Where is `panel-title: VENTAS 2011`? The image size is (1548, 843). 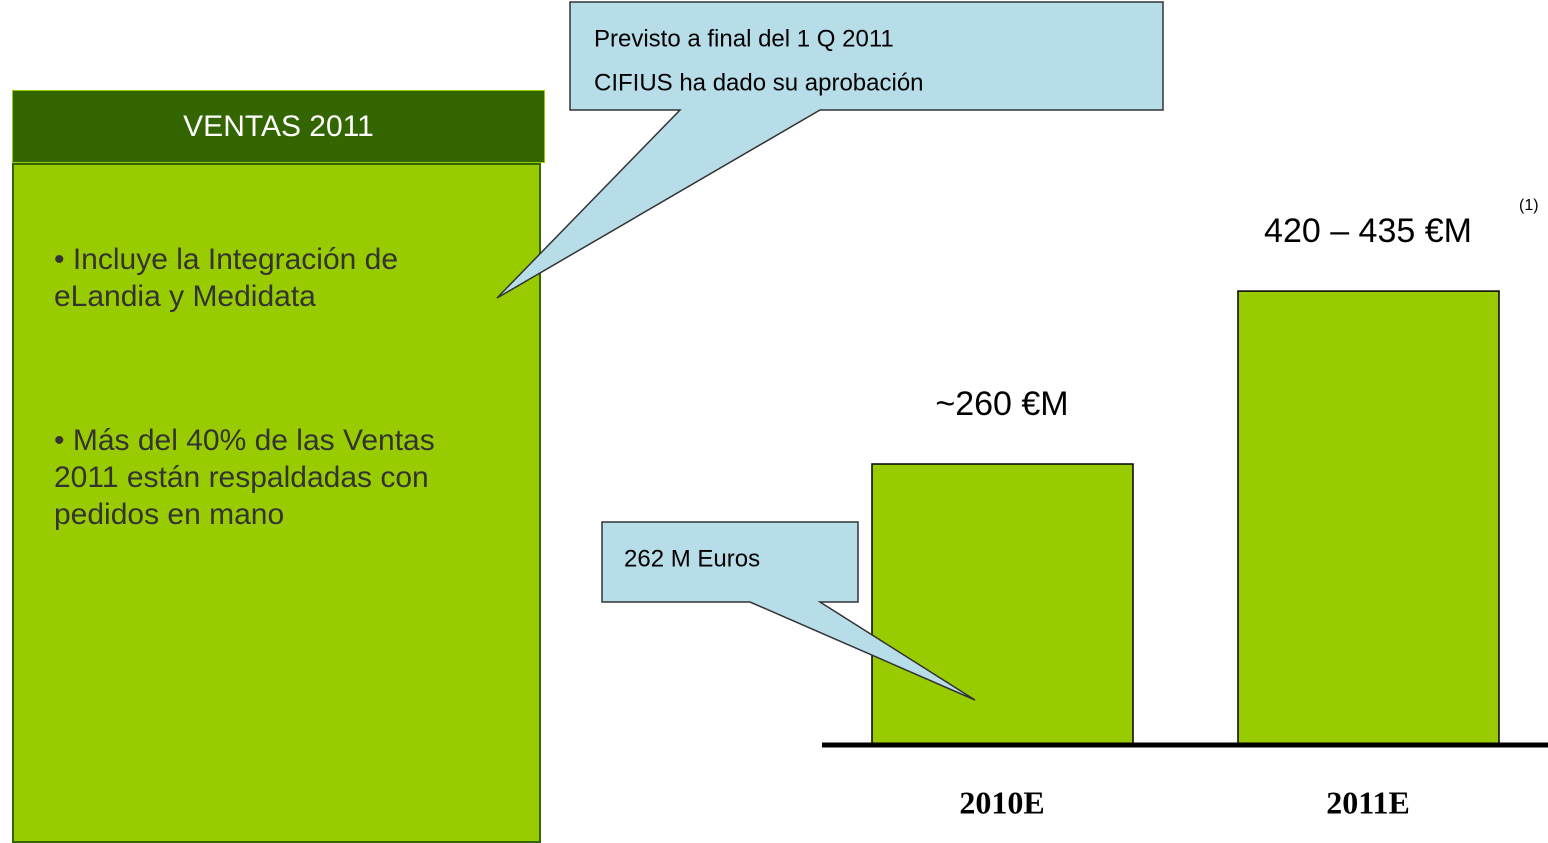 panel-title: VENTAS 2011 is located at coordinates (278, 126).